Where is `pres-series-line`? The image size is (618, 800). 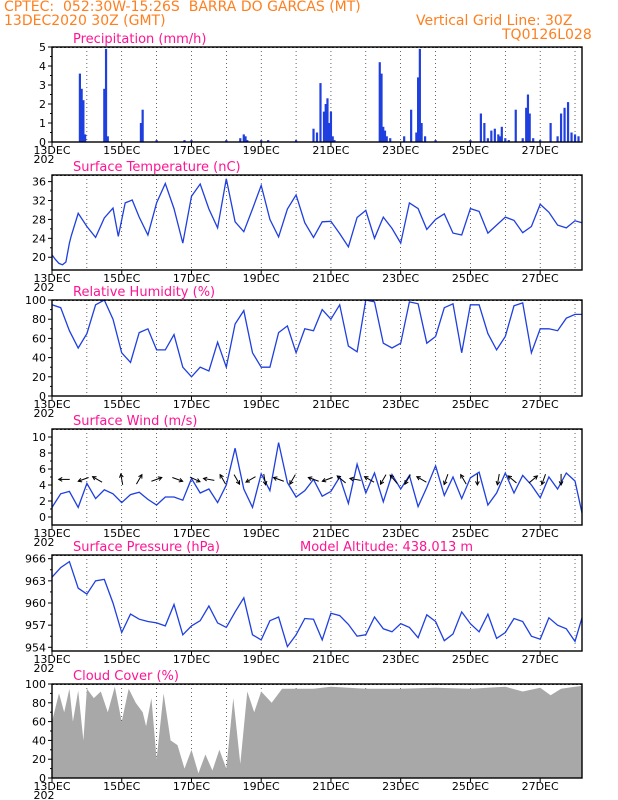
pres-series-line is located at coordinates (317, 604).